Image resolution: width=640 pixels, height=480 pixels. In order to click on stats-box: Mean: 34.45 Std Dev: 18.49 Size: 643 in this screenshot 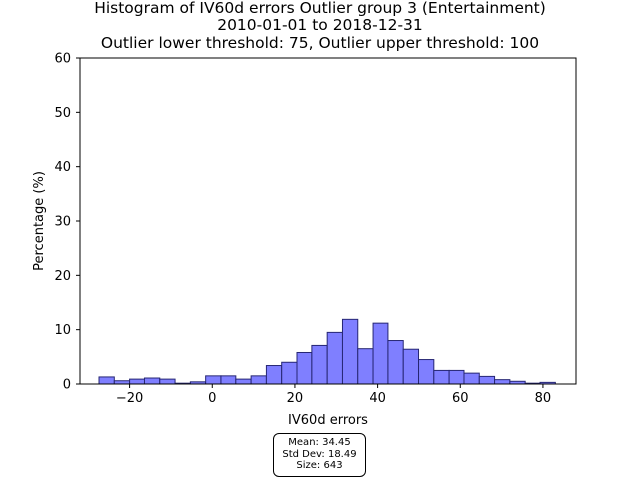, I will do `click(319, 455)`.